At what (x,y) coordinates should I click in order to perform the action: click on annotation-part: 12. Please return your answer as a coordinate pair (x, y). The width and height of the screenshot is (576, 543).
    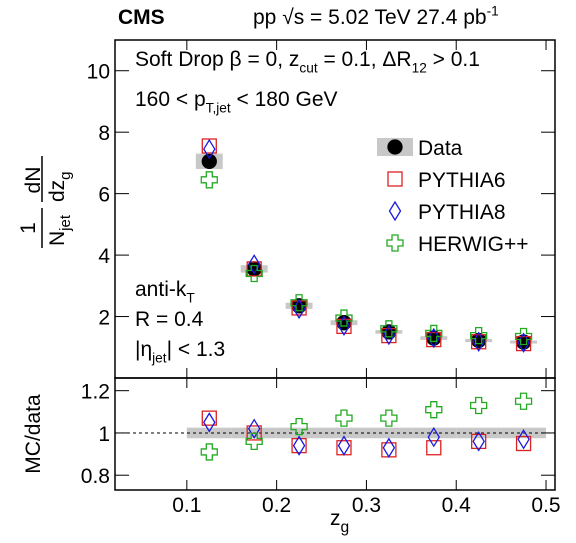
    Looking at the image, I should click on (419, 67).